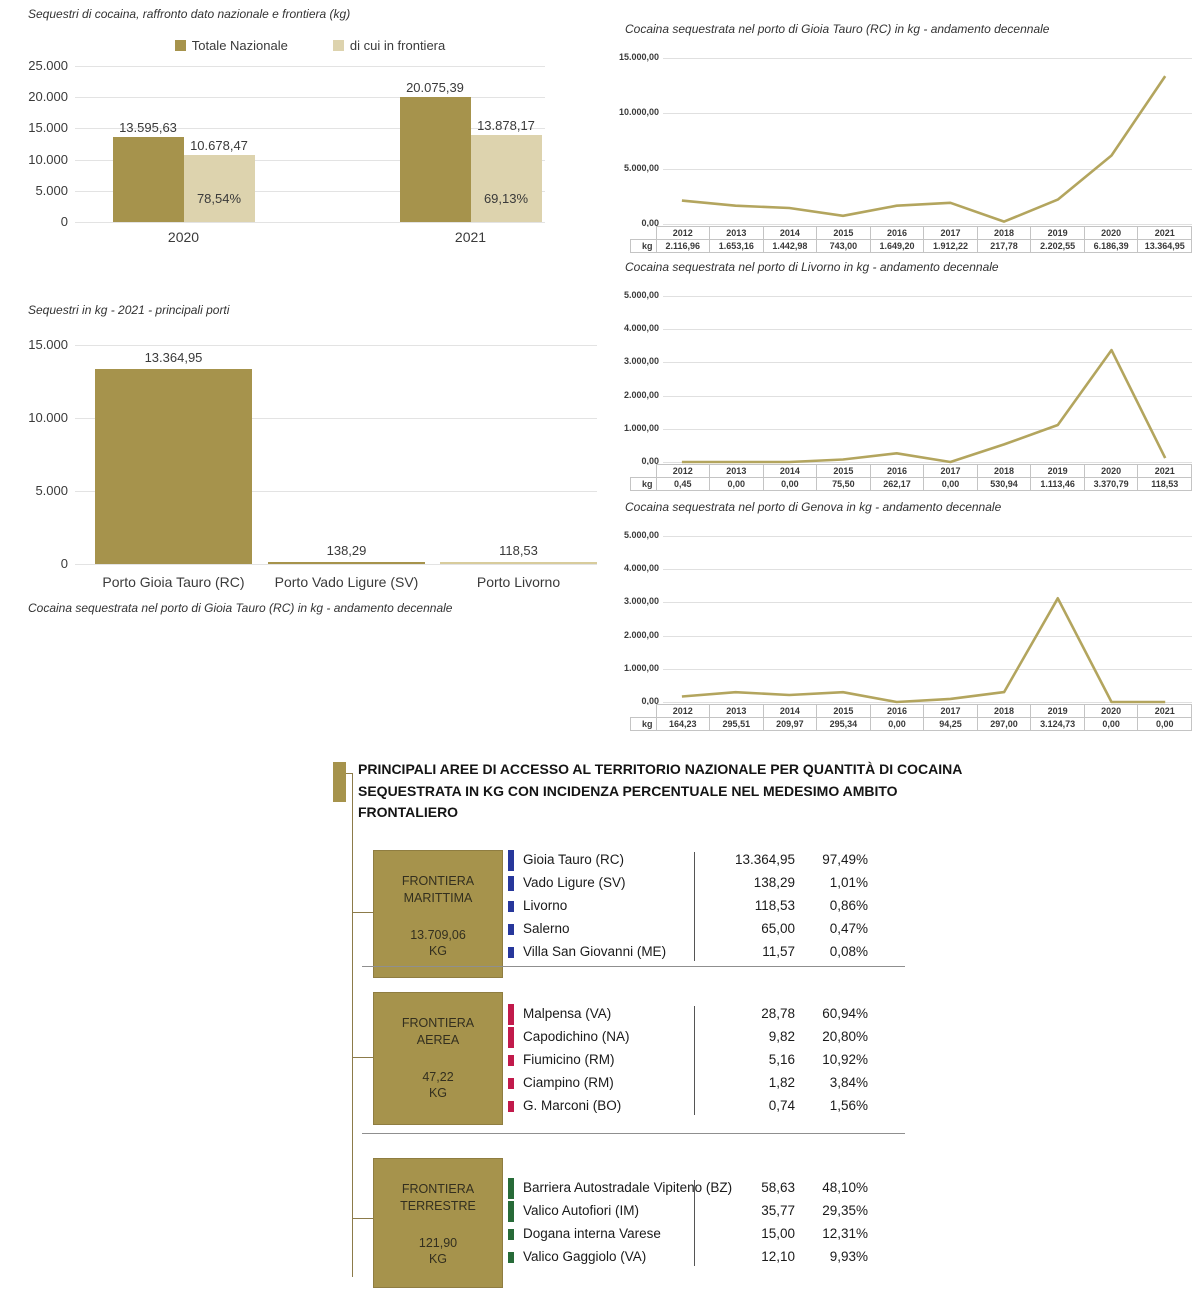 Image resolution: width=1200 pixels, height=1305 pixels. Describe the element at coordinates (692, 1106) in the screenshot. I see `frontier-row: G. Marconi (BO) 0,74 1,56%` at that location.